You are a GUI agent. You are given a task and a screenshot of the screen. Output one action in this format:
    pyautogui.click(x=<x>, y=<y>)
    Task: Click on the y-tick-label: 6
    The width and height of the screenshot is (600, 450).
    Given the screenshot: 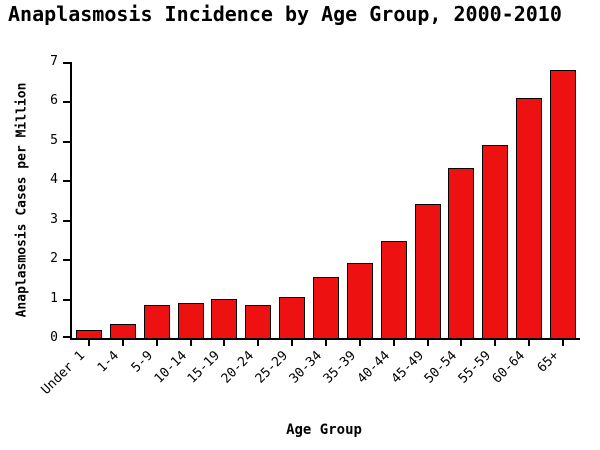 What is the action you would take?
    pyautogui.click(x=54, y=101)
    